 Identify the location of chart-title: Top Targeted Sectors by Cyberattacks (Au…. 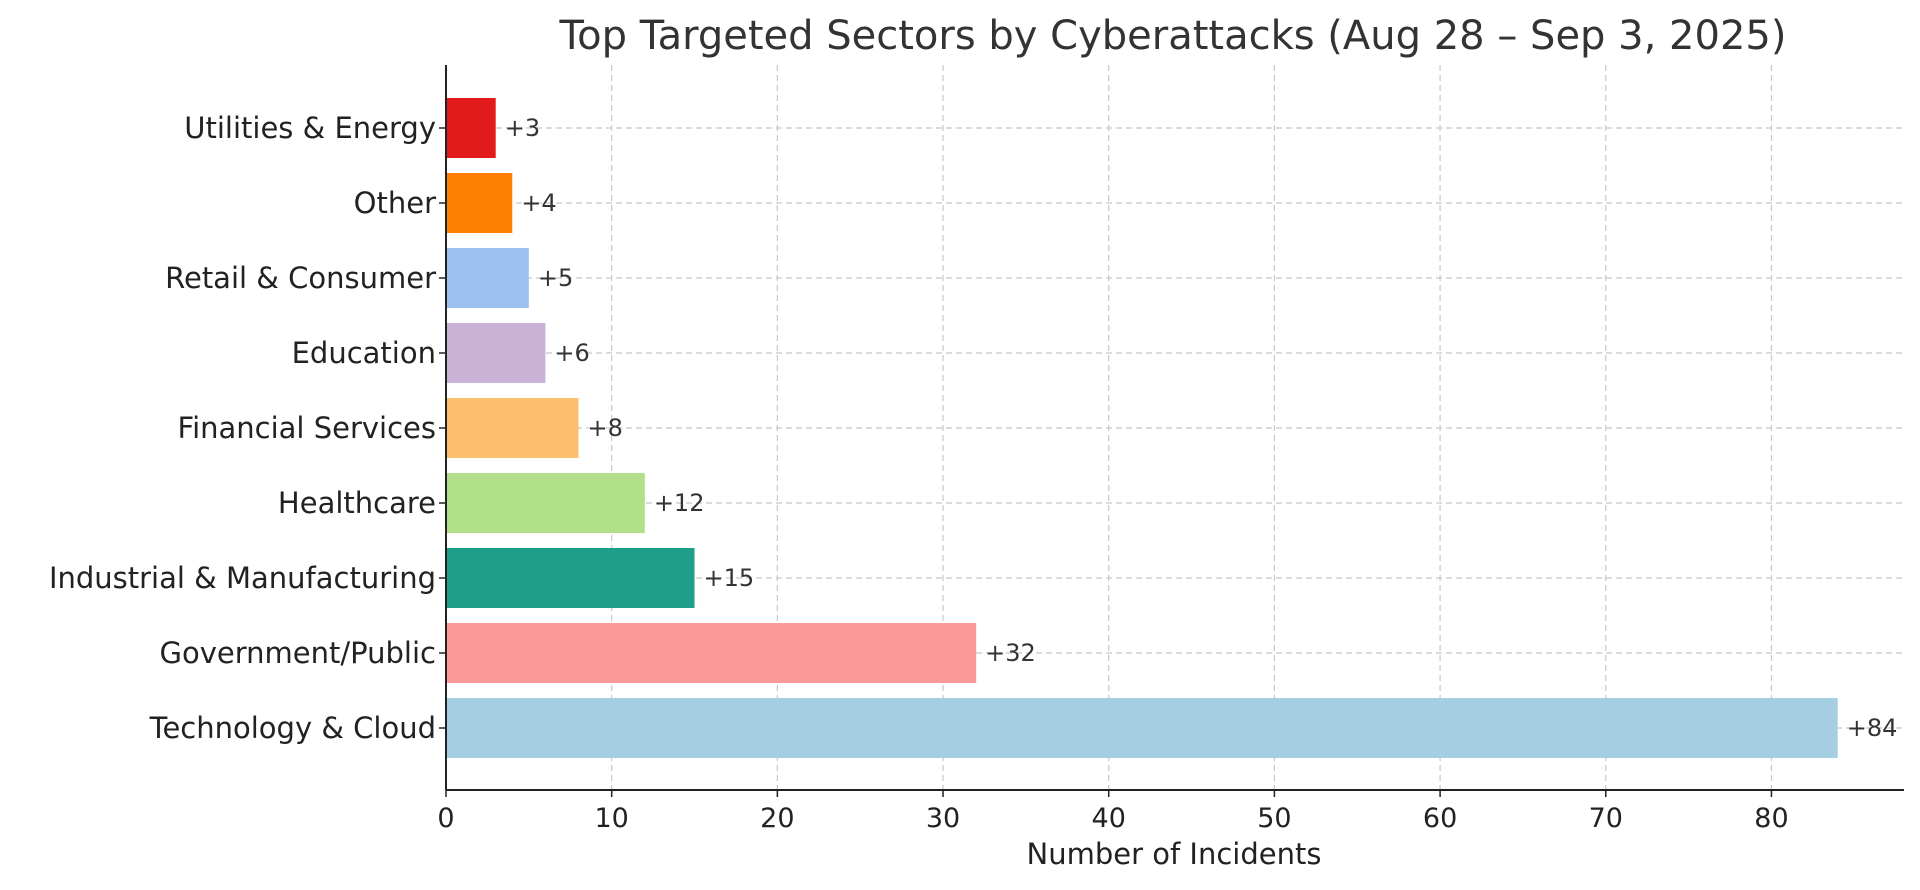
(1173, 36).